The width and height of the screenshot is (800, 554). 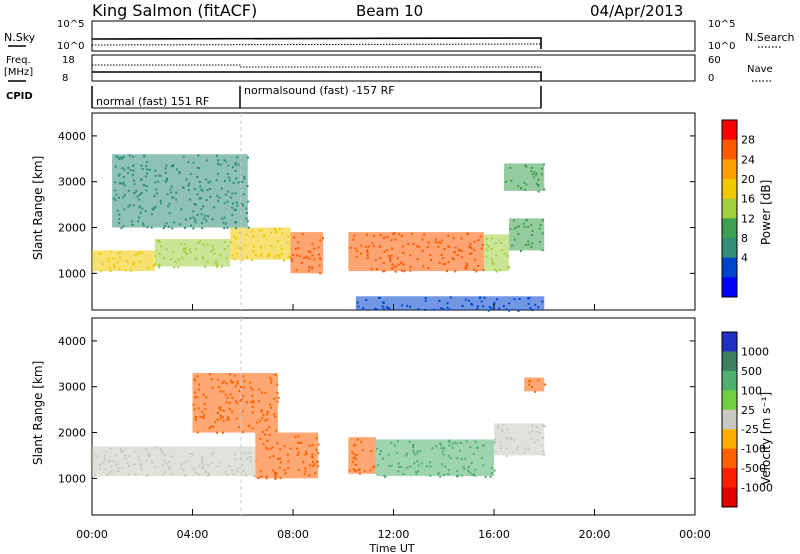 What do you see at coordinates (20, 37) in the screenshot?
I see `nsky-label: N.Sky` at bounding box center [20, 37].